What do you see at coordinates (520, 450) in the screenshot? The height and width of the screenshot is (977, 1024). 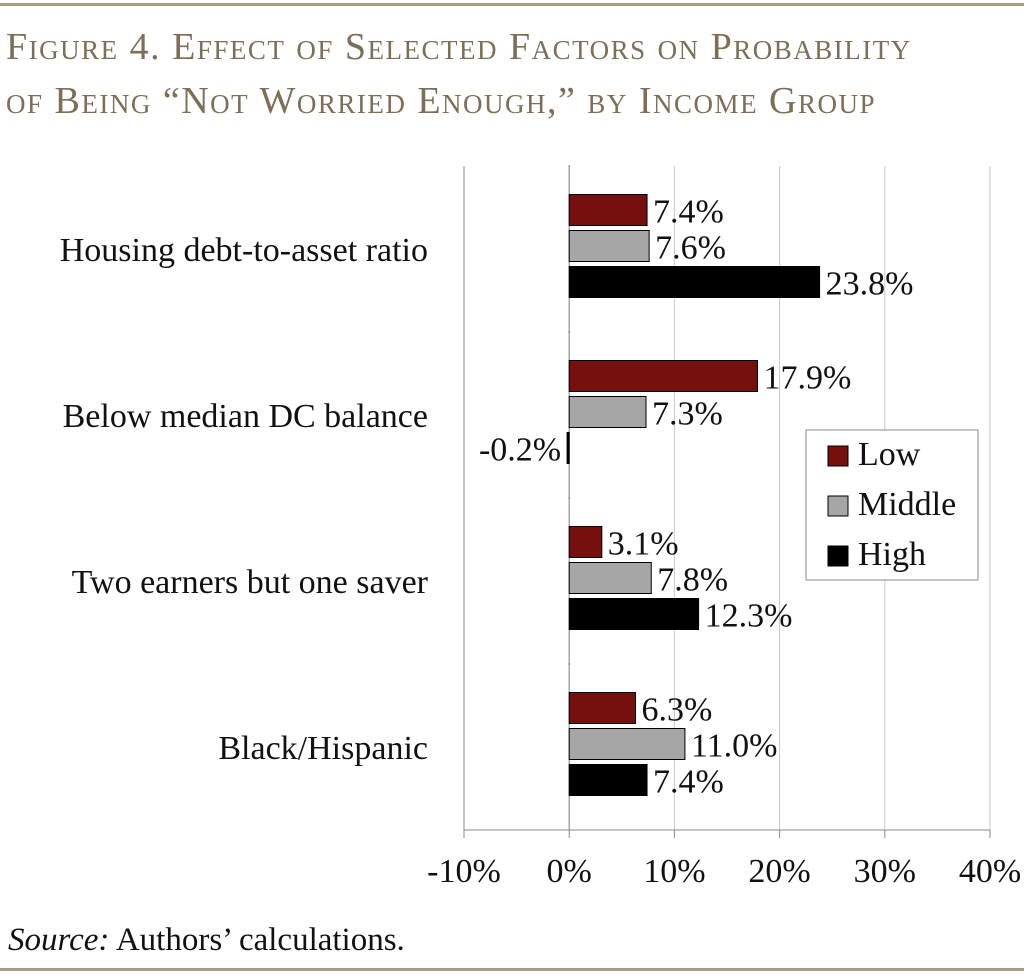 I see `data-label: -0.2%` at bounding box center [520, 450].